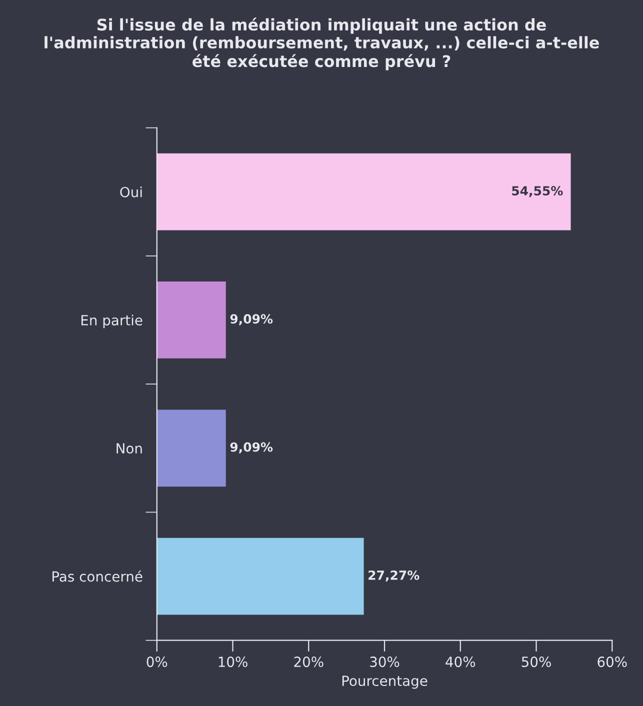 The image size is (643, 706). Describe the element at coordinates (537, 192) in the screenshot. I see `data-label: 54,55%` at that location.